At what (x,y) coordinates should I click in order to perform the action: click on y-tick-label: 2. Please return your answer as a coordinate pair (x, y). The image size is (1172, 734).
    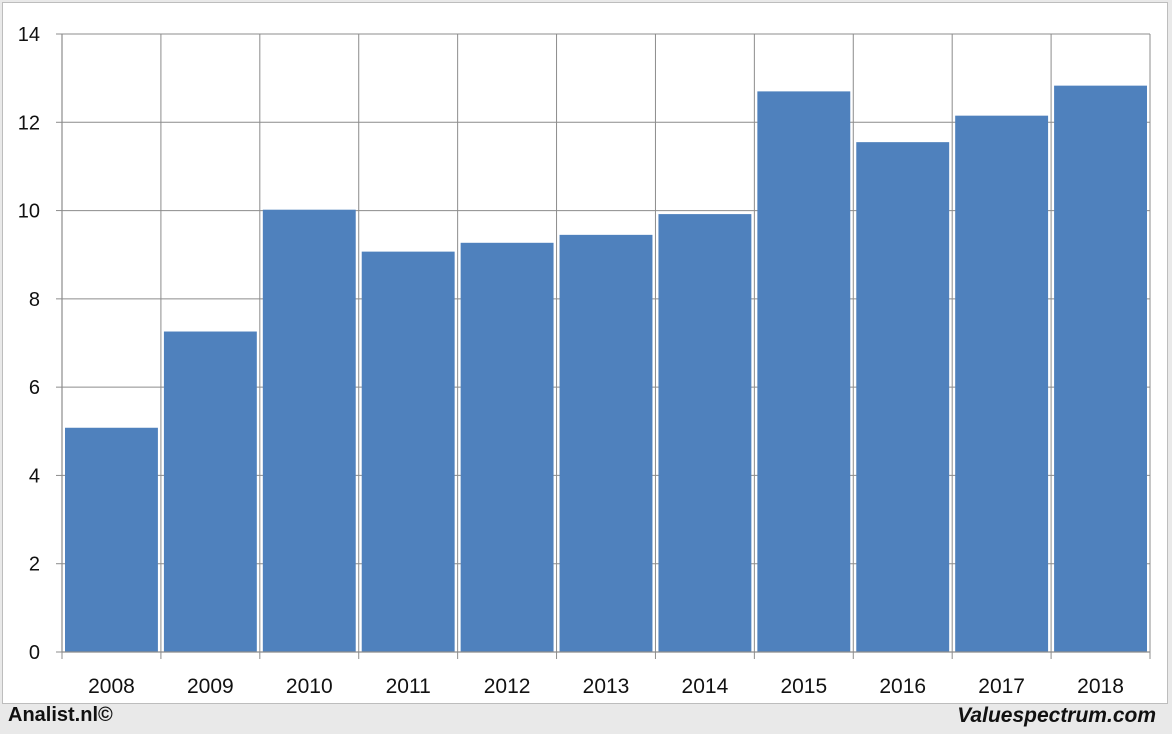
    Looking at the image, I should click on (34, 565).